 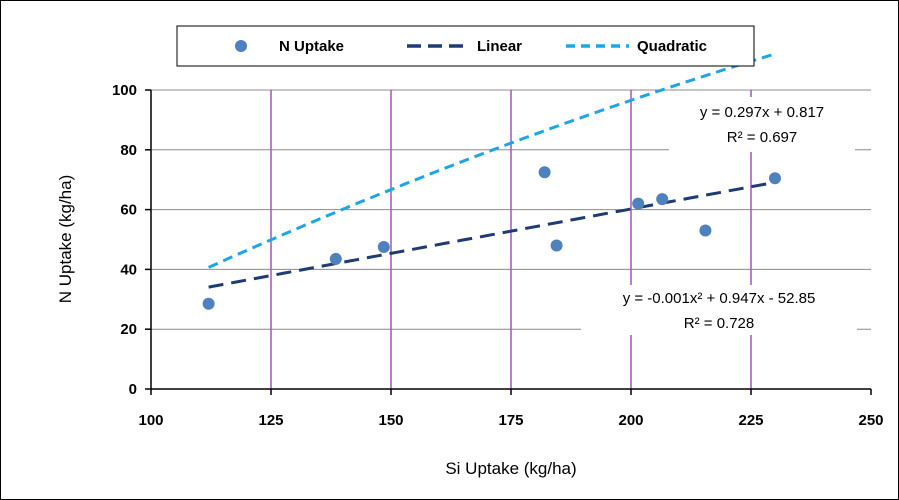 I want to click on linear-equation: y = 0.297x + 0.817, so click(x=762, y=112).